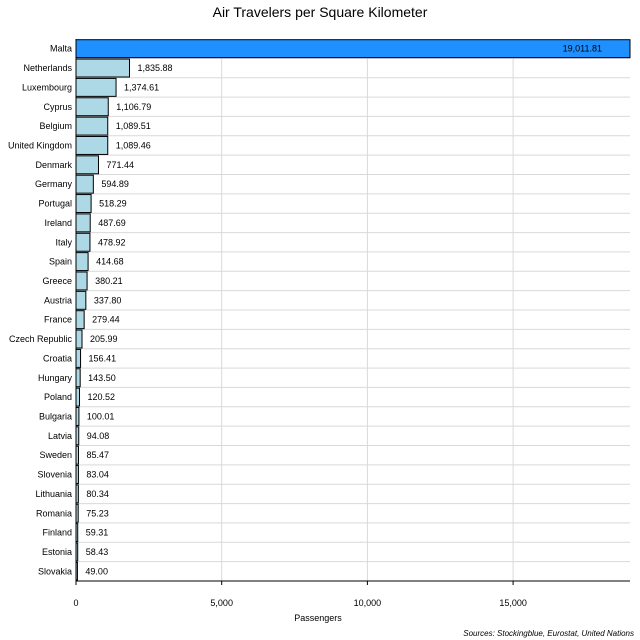  I want to click on bar-spain, so click(82, 262).